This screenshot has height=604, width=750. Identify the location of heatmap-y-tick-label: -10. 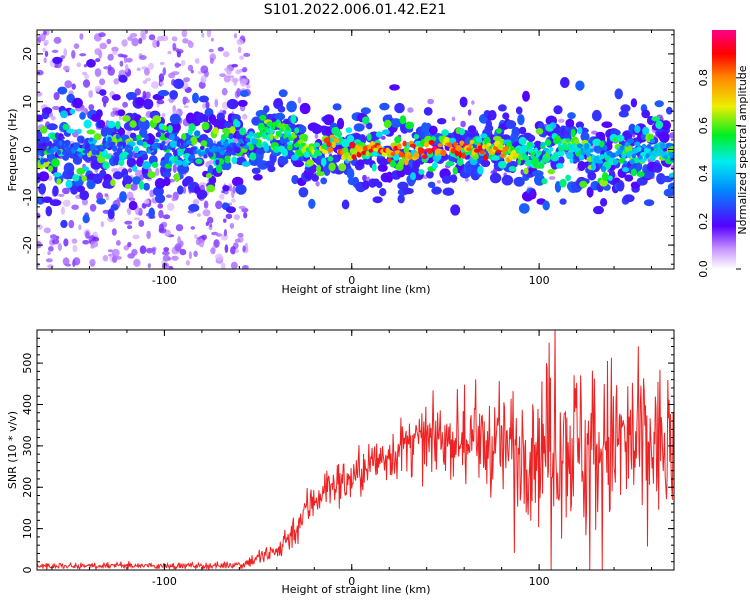
(27, 197).